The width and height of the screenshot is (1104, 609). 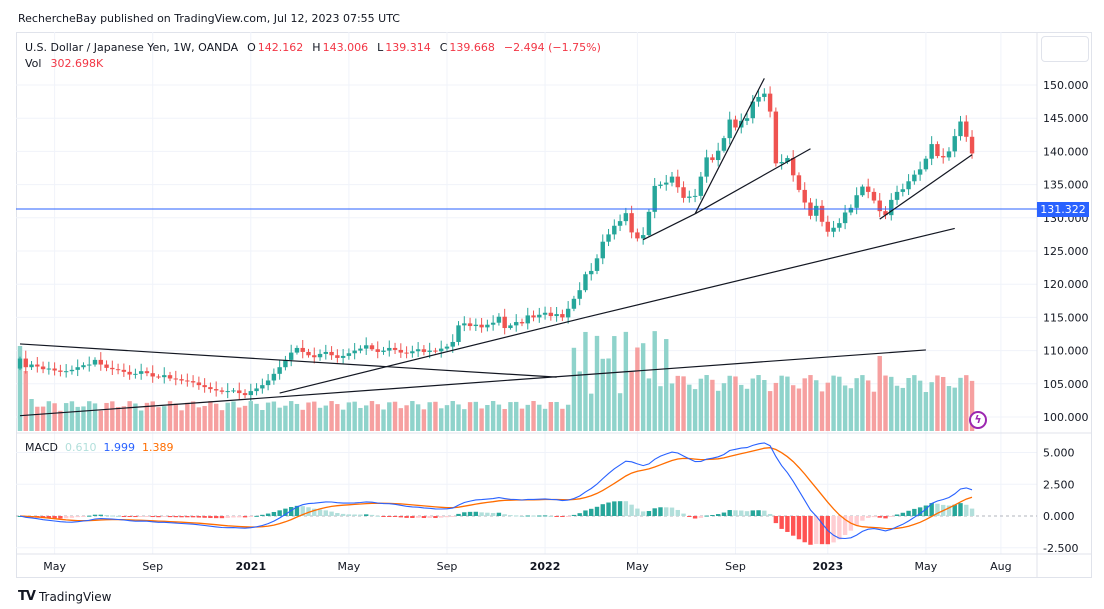 I want to click on price-tick-label: 140.000, so click(x=1066, y=151).